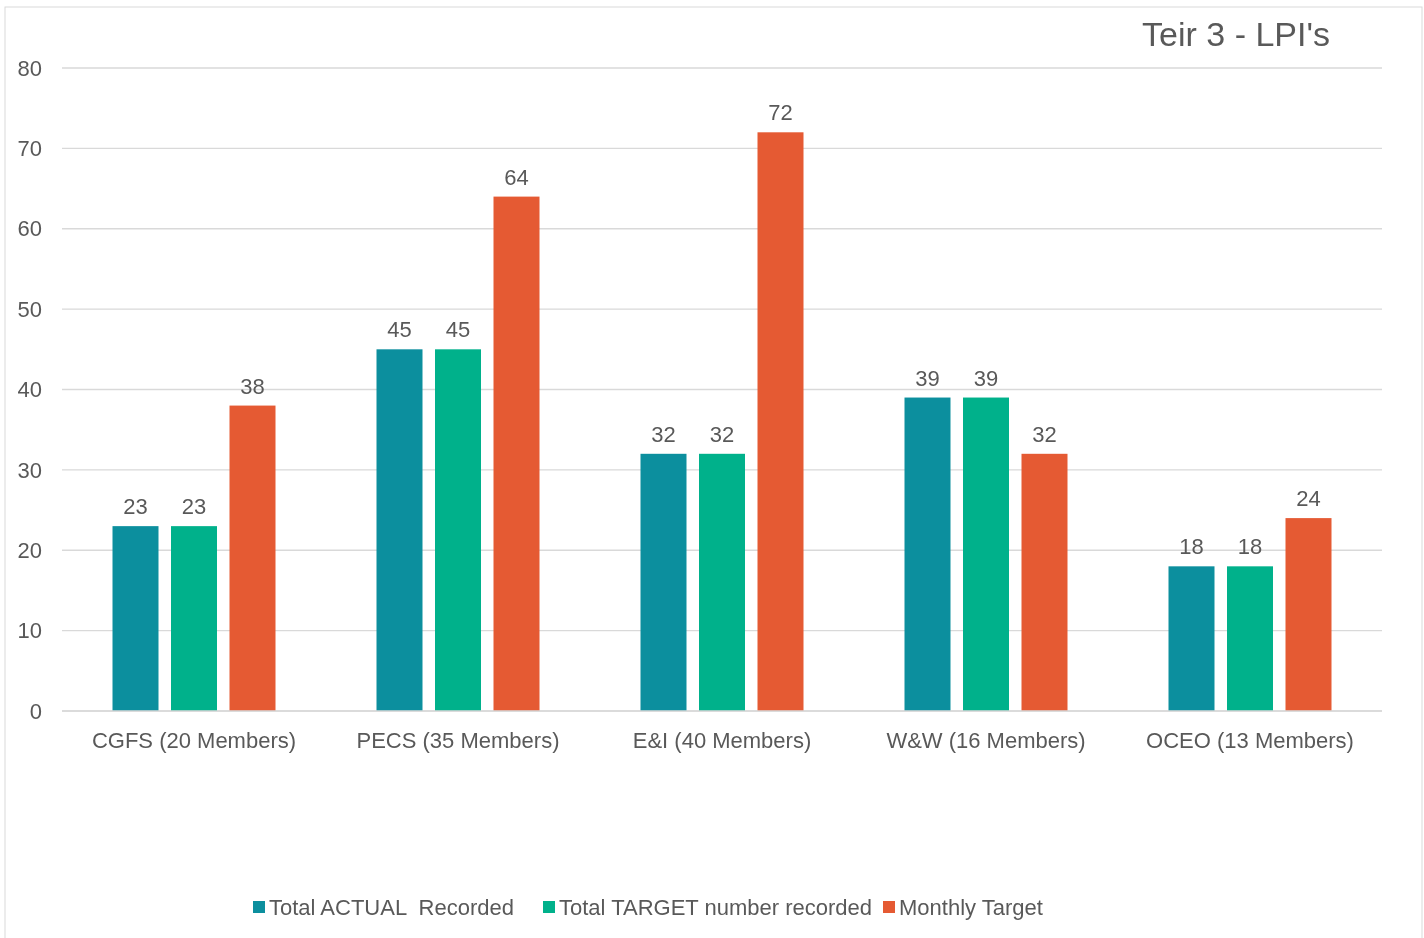 This screenshot has width=1424, height=938. Describe the element at coordinates (29, 550) in the screenshot. I see `y-tick-label: 20` at that location.